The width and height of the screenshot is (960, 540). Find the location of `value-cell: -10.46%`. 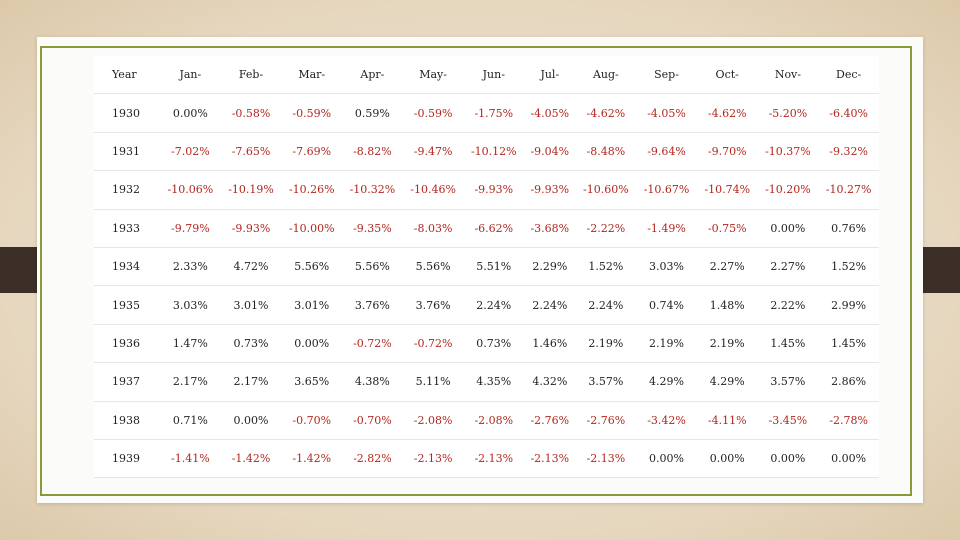

value-cell: -10.46% is located at coordinates (433, 190).